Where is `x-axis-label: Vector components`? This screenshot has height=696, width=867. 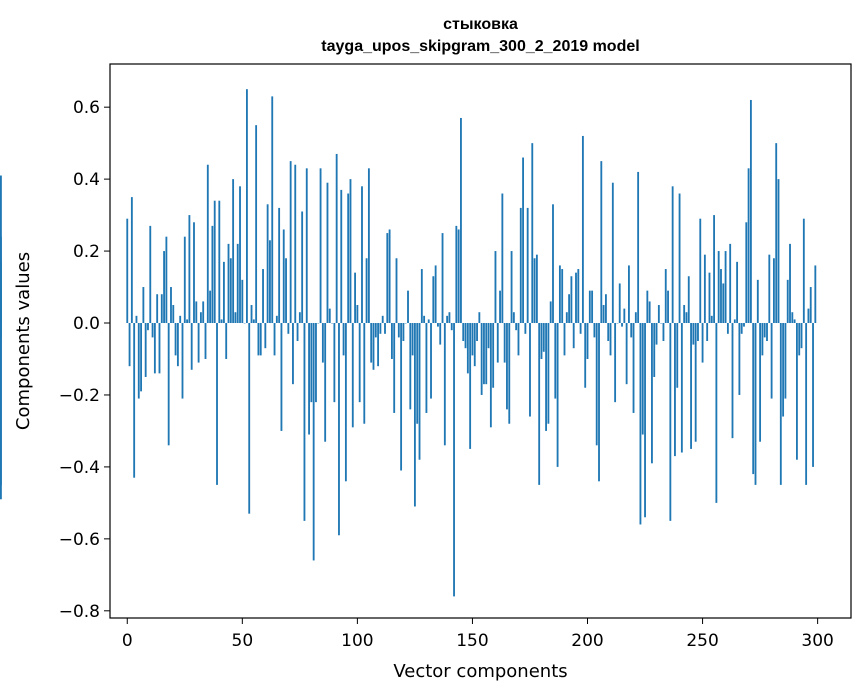 x-axis-label: Vector components is located at coordinates (480, 671).